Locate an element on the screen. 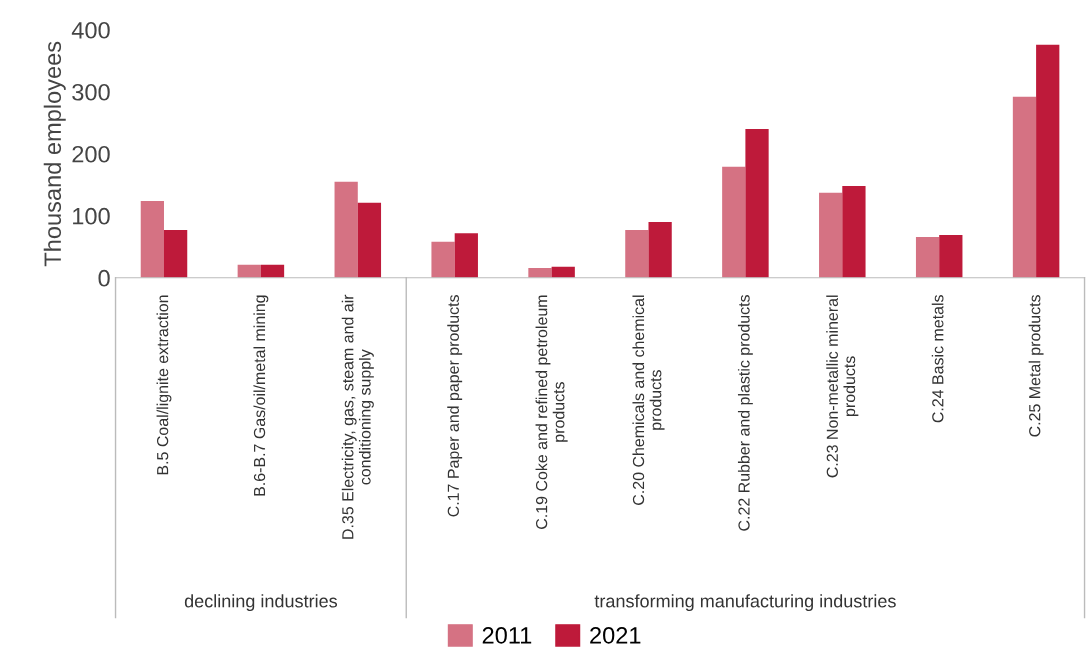 Image resolution: width=1090 pixels, height=663 pixels. x-tick-label: C.19 Coke and refined petroleum products is located at coordinates (551, 412).